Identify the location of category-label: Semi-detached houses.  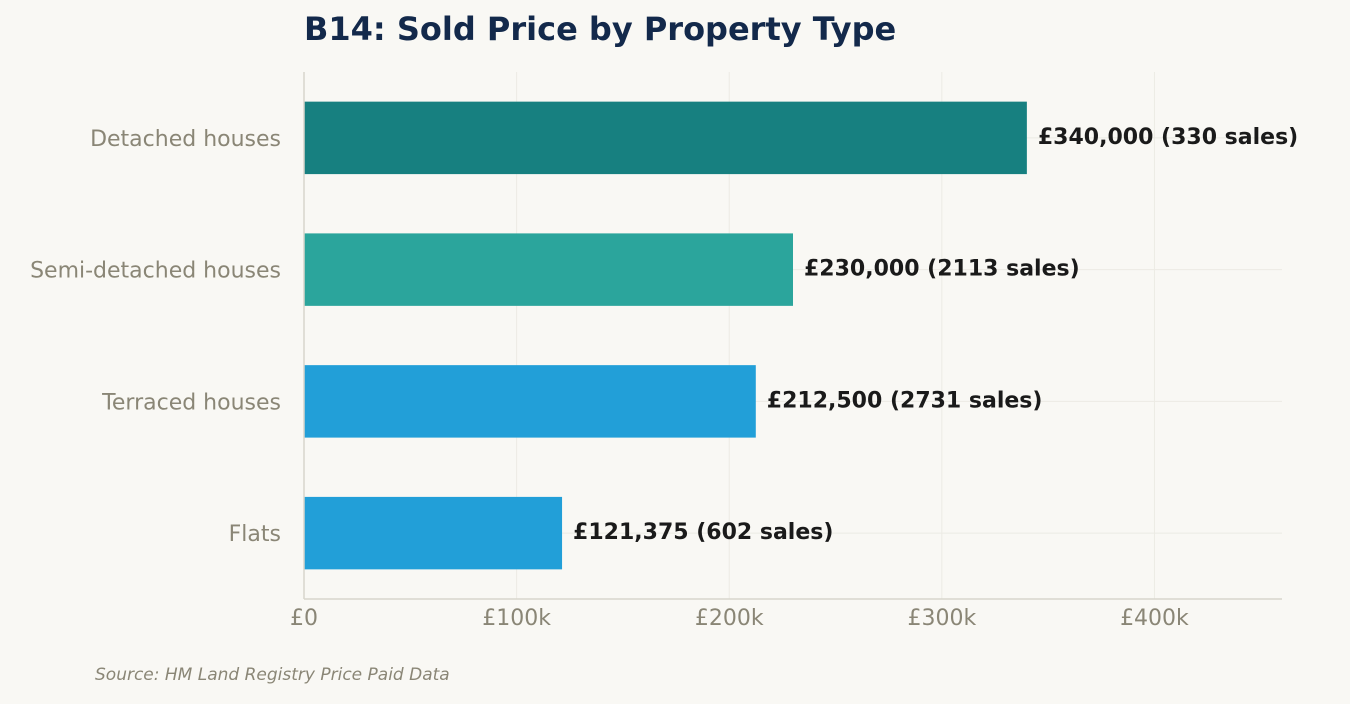
(155, 271).